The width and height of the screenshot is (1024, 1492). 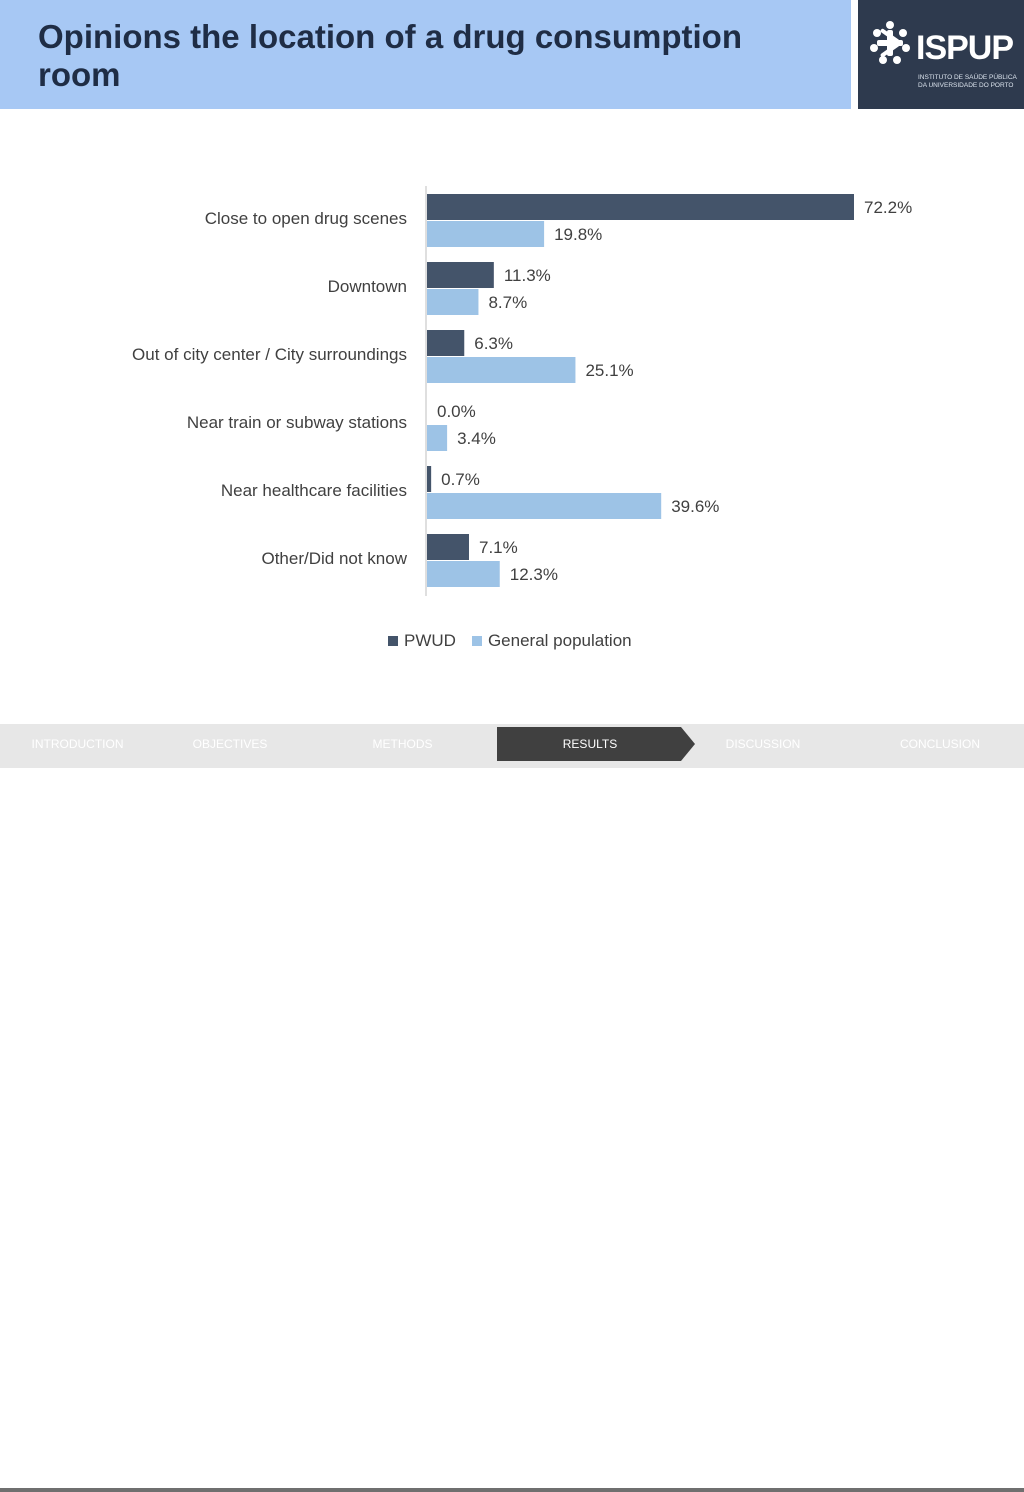 I want to click on category-label: Downtown, so click(x=367, y=286).